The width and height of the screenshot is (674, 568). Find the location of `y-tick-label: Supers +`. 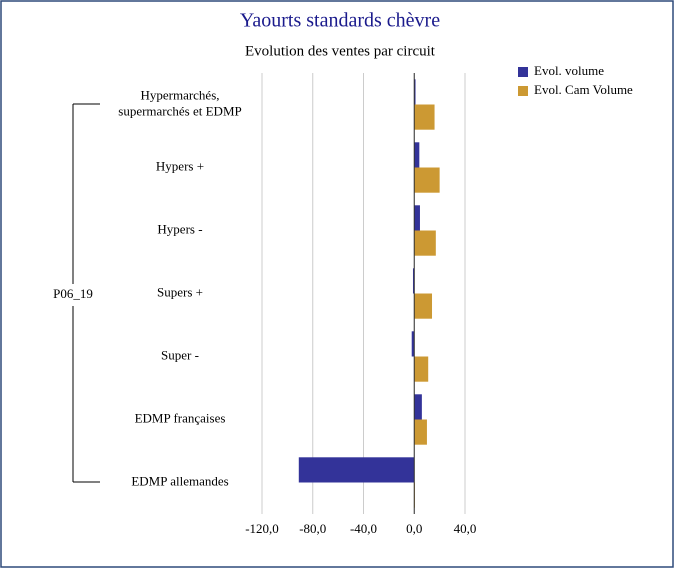

y-tick-label: Supers + is located at coordinates (180, 291).